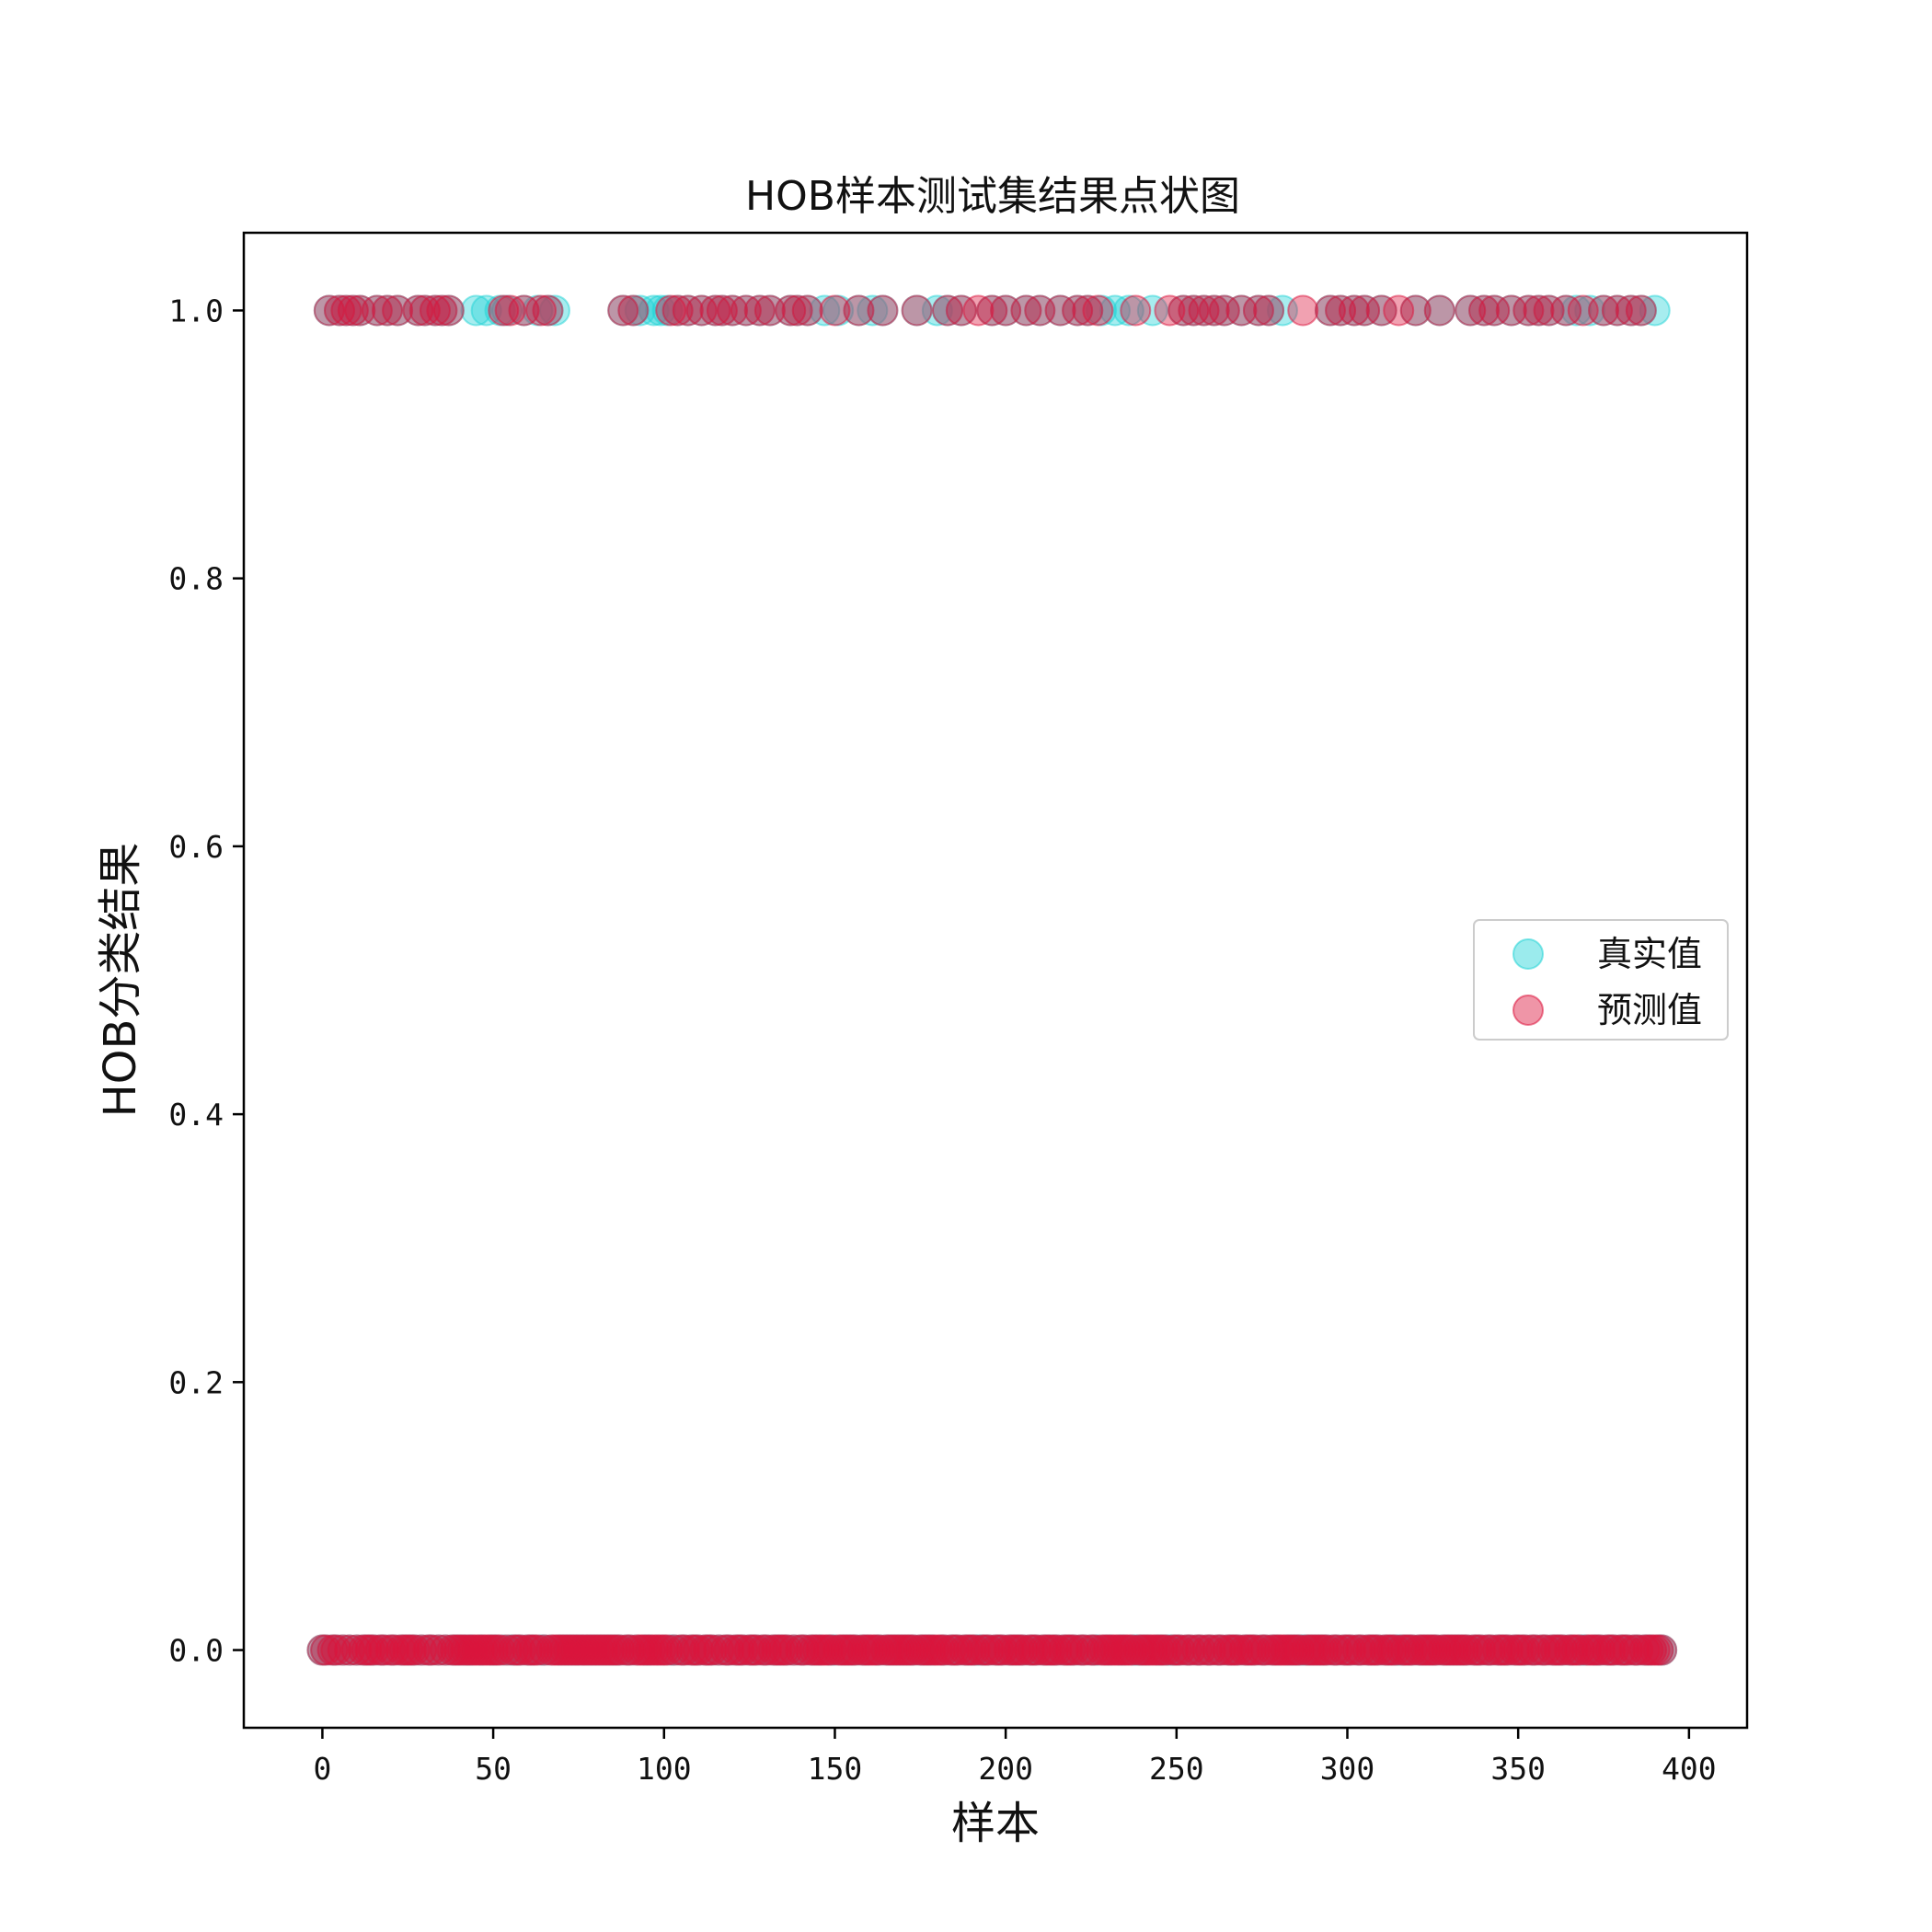 The image size is (1932, 1932). I want to click on x-tick-label: 400, so click(1689, 1769).